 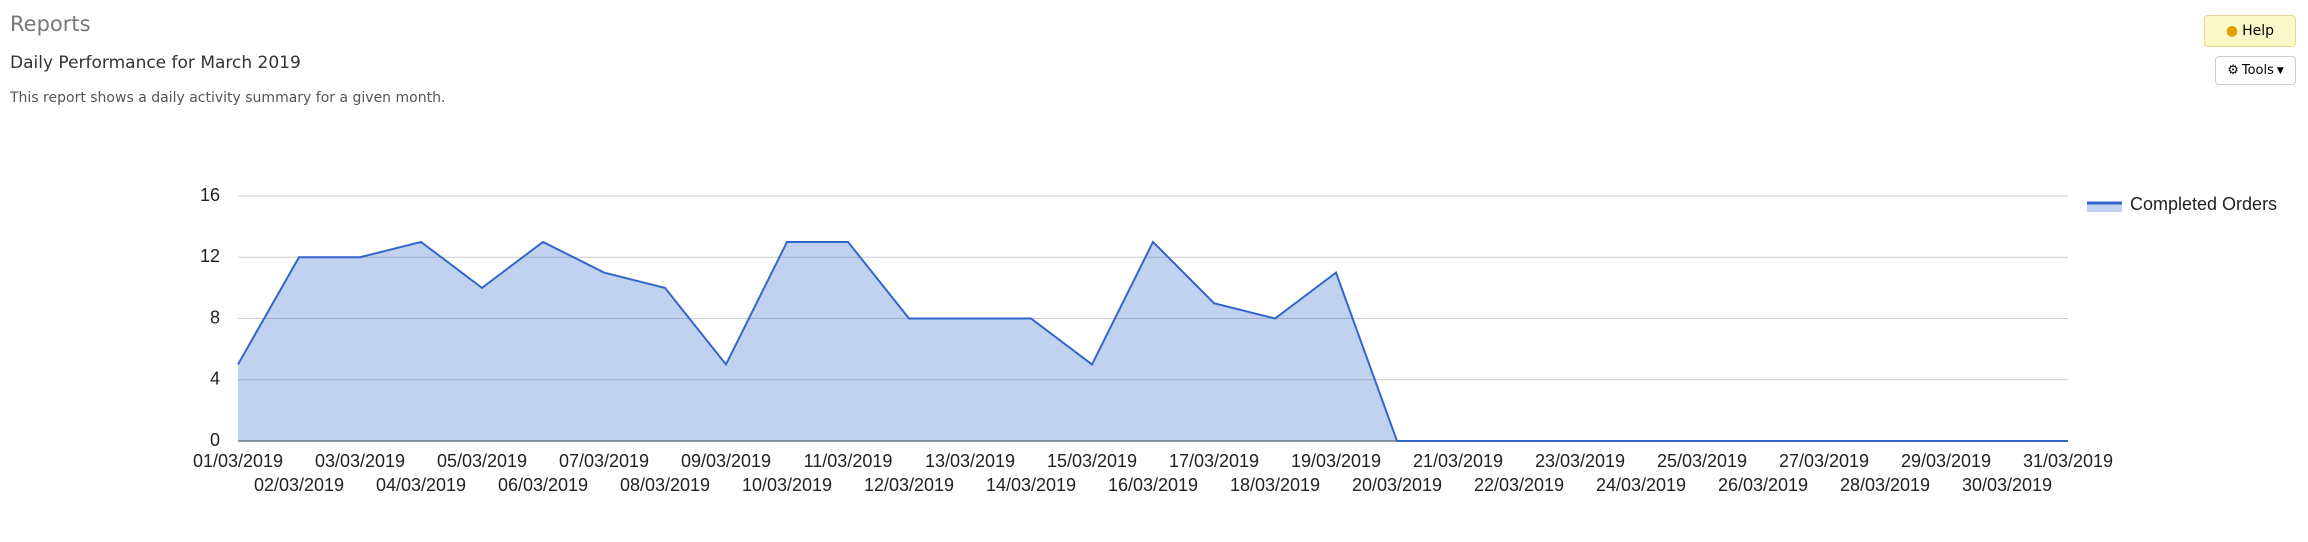 I want to click on legend-label: Completed Orders, so click(x=2203, y=204).